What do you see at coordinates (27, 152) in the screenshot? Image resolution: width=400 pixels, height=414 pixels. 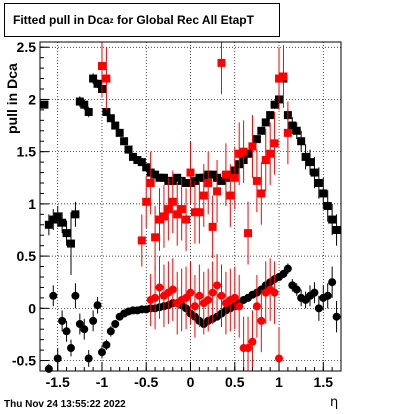 I see `y-tick-label: 1.5` at bounding box center [27, 152].